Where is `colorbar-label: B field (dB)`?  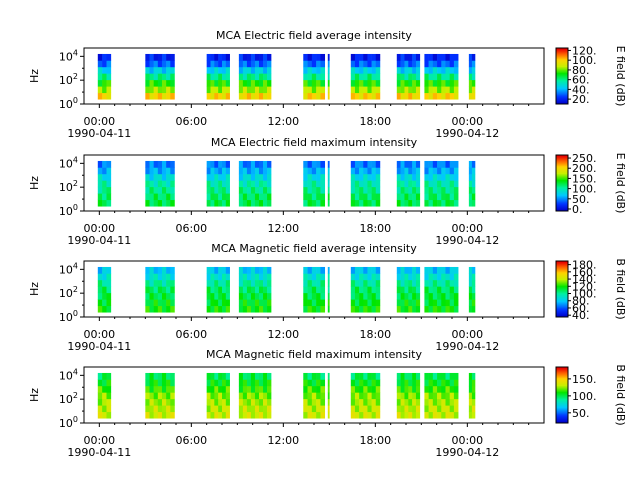
colorbar-label: B field (dB) is located at coordinates (620, 394).